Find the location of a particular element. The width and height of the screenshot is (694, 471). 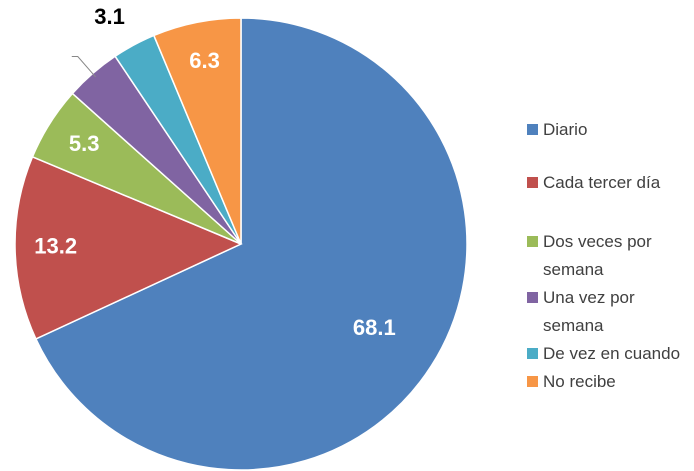

data-label: 68.1 is located at coordinates (374, 327).